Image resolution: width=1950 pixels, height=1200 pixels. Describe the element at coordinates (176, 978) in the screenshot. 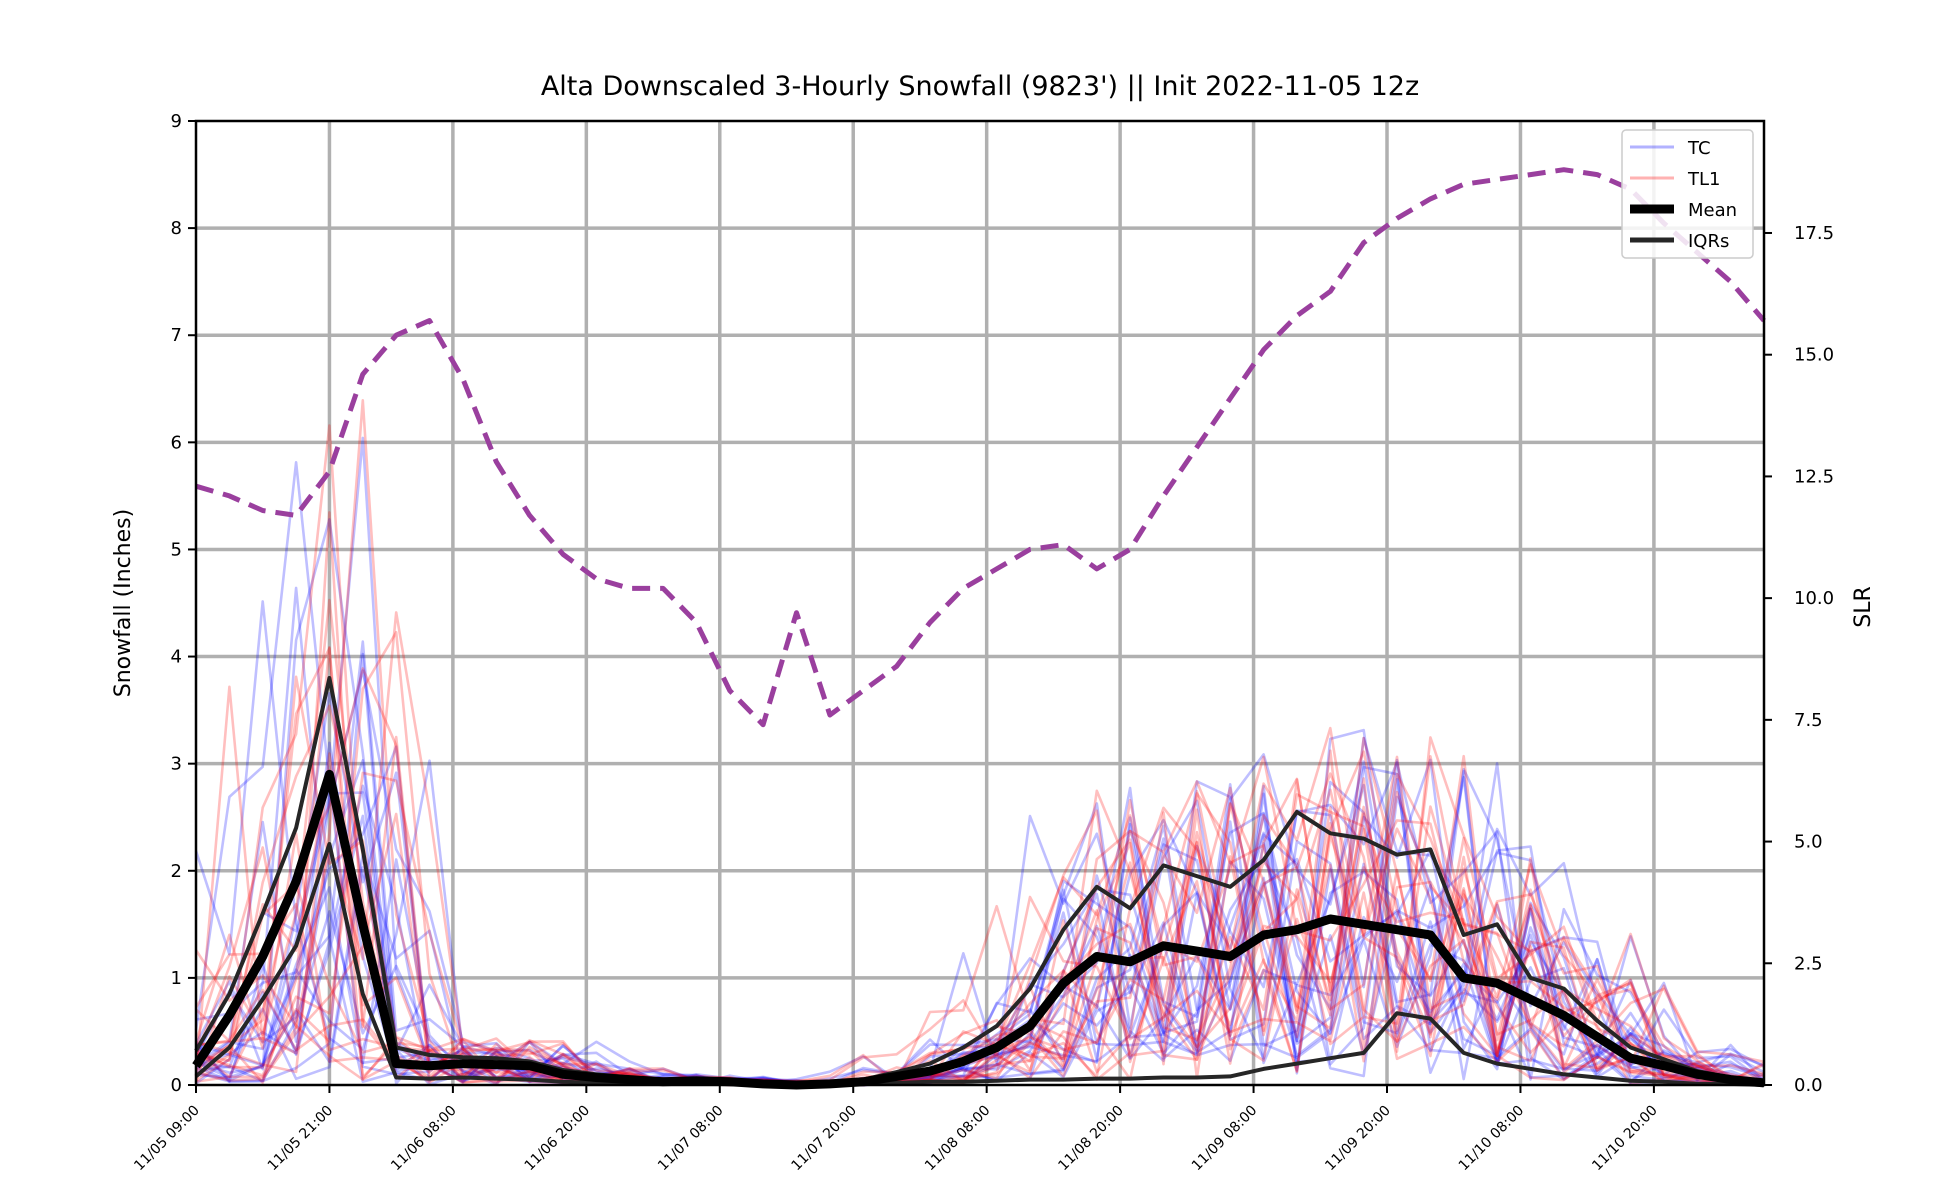

I see `y-tick-label: 1` at that location.